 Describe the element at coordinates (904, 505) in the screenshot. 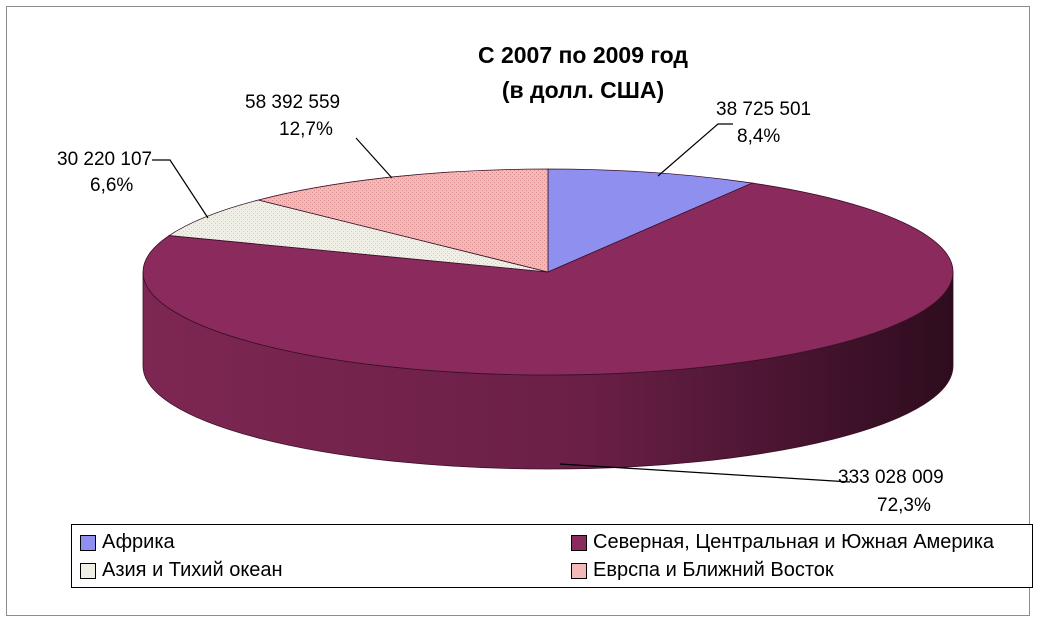

I see `label-americas-percent: 72,3%` at that location.